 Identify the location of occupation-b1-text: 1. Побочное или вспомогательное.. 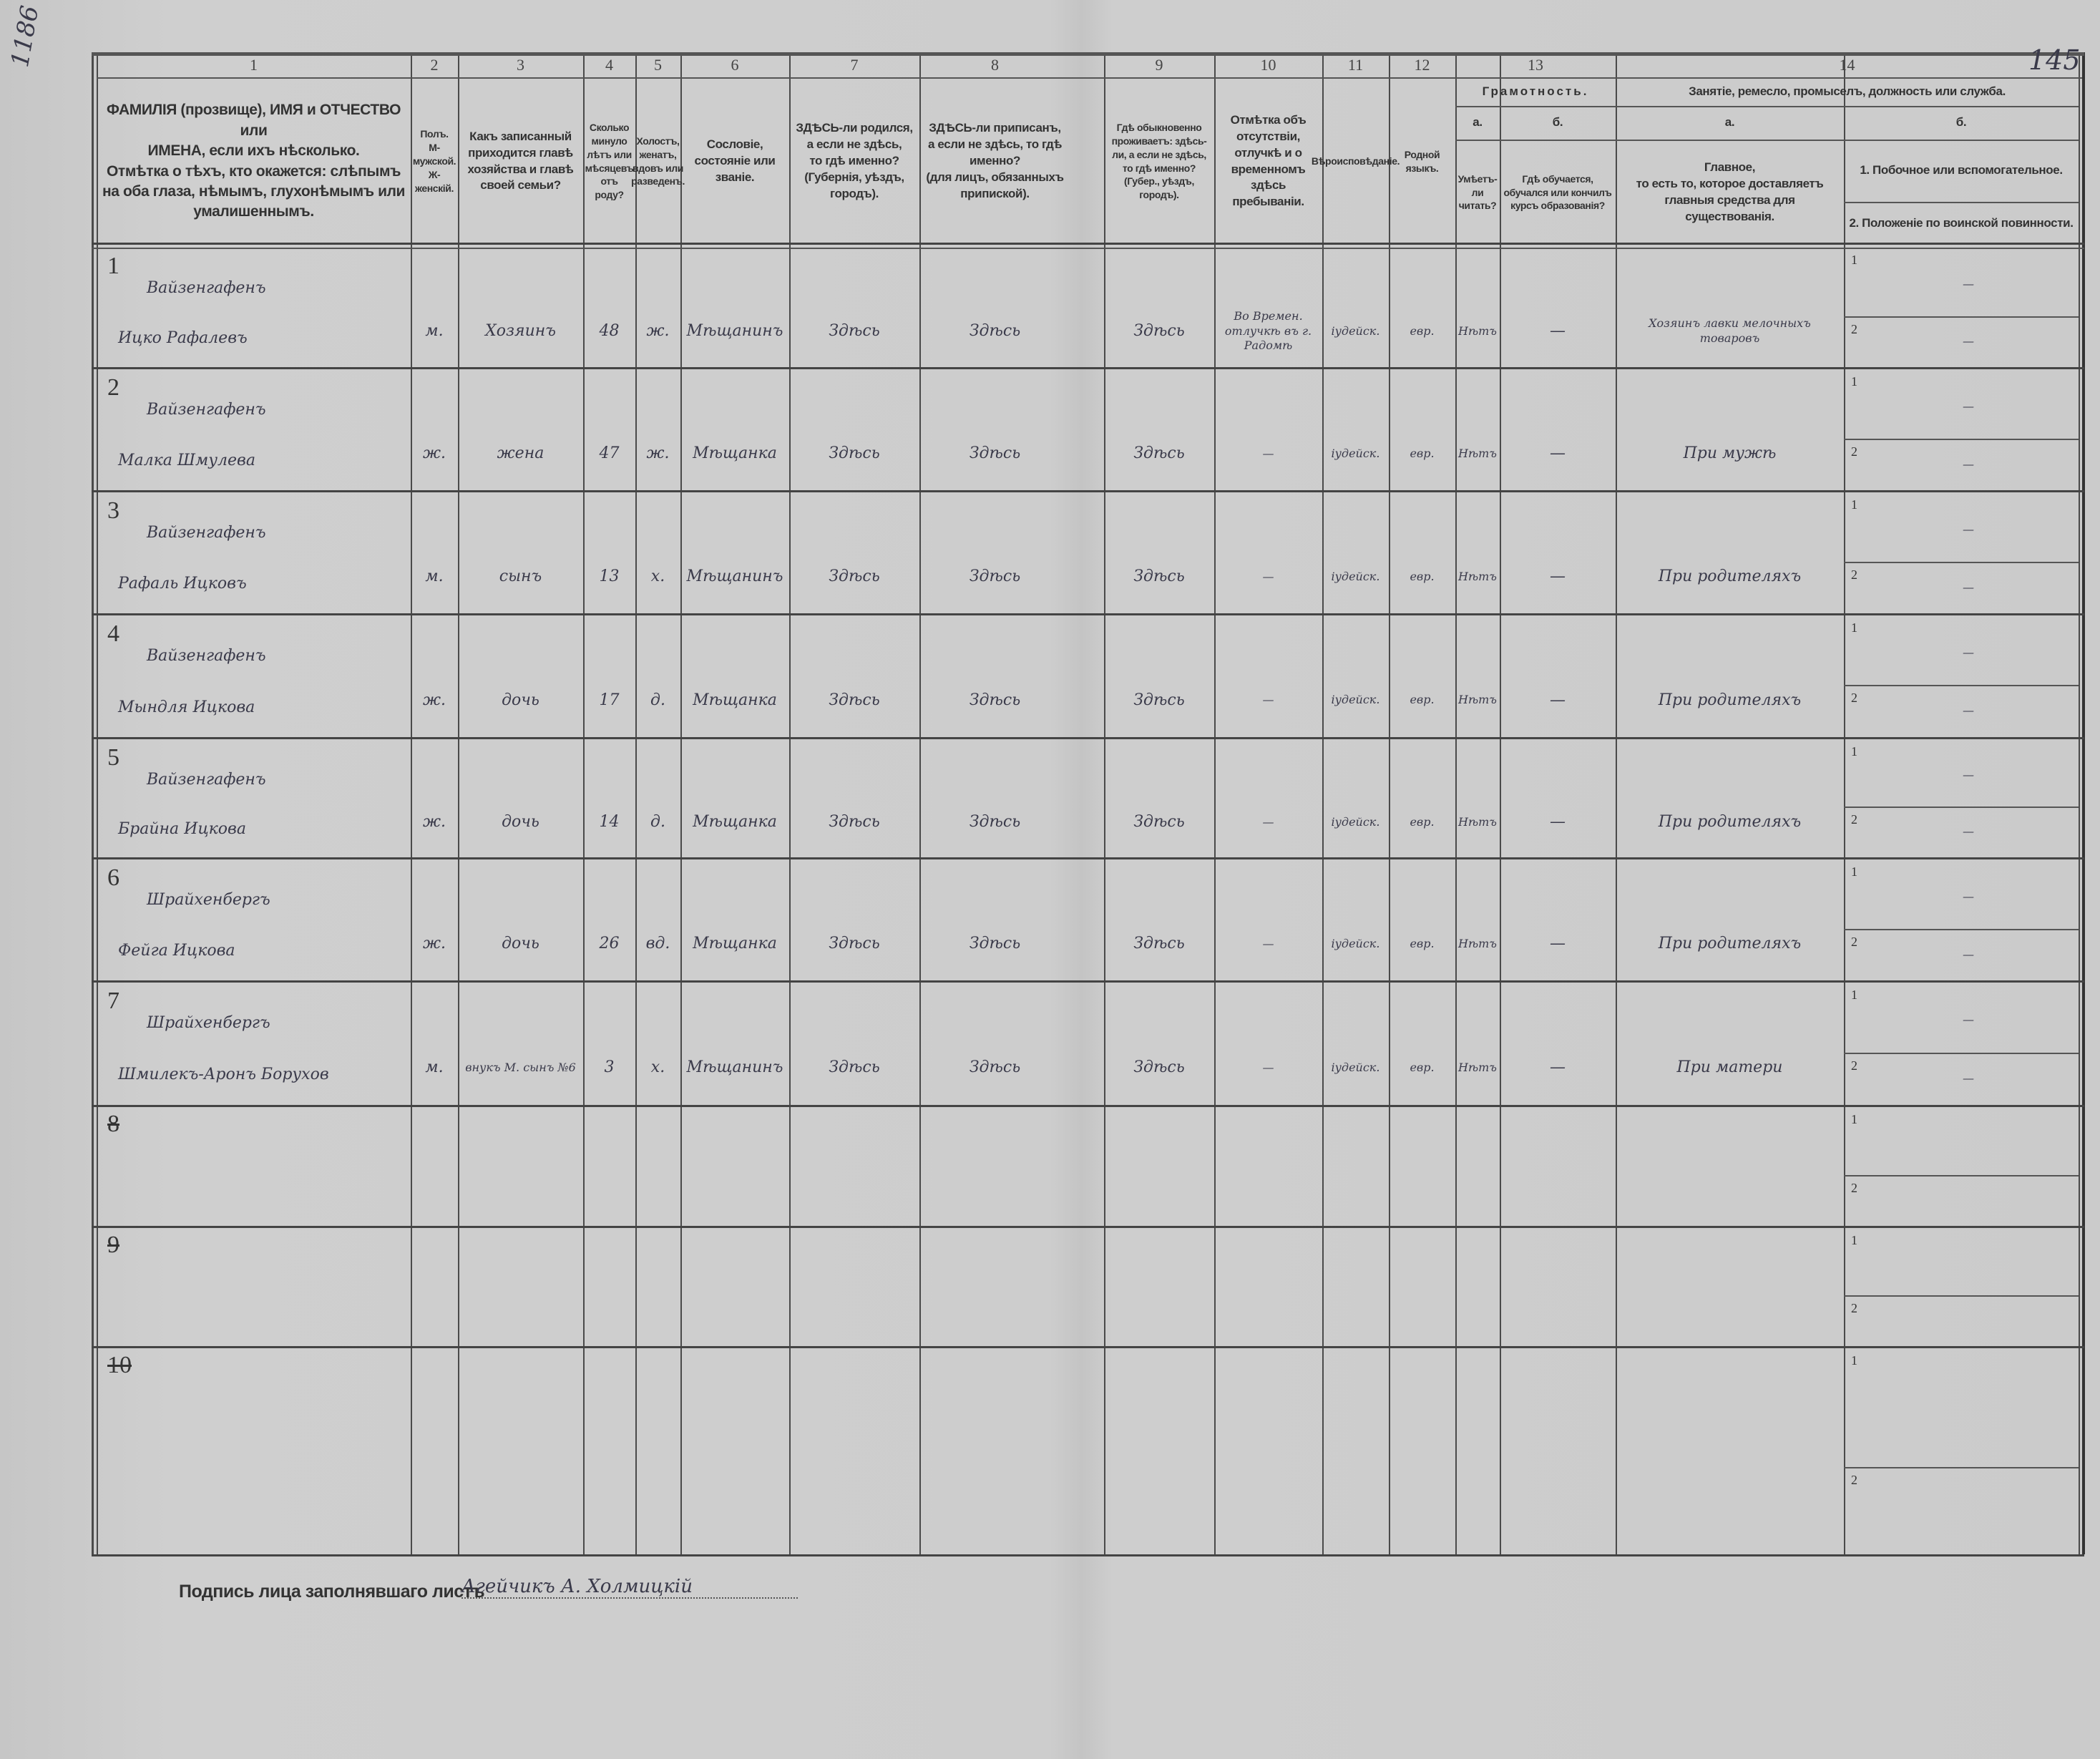
(1961, 170).